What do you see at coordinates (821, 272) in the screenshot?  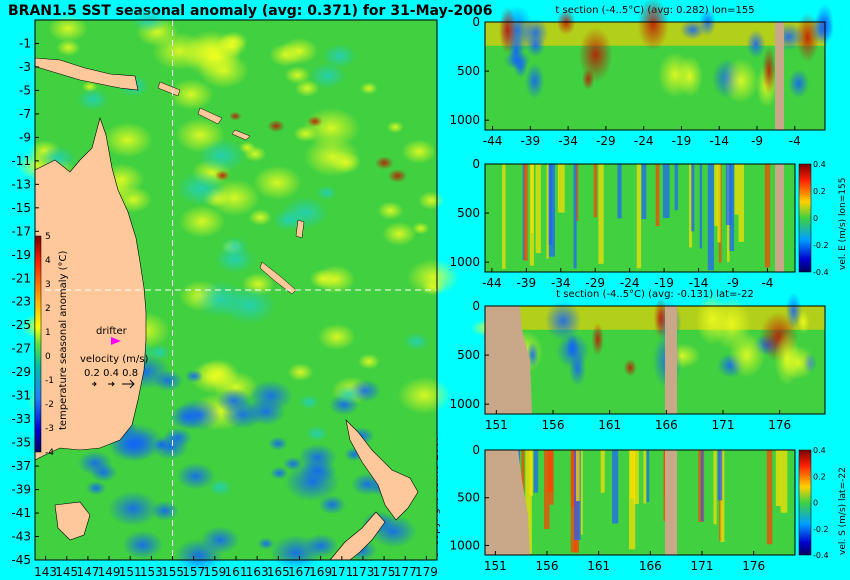 I see `vel-colorbar-tick-label: -0.4` at bounding box center [821, 272].